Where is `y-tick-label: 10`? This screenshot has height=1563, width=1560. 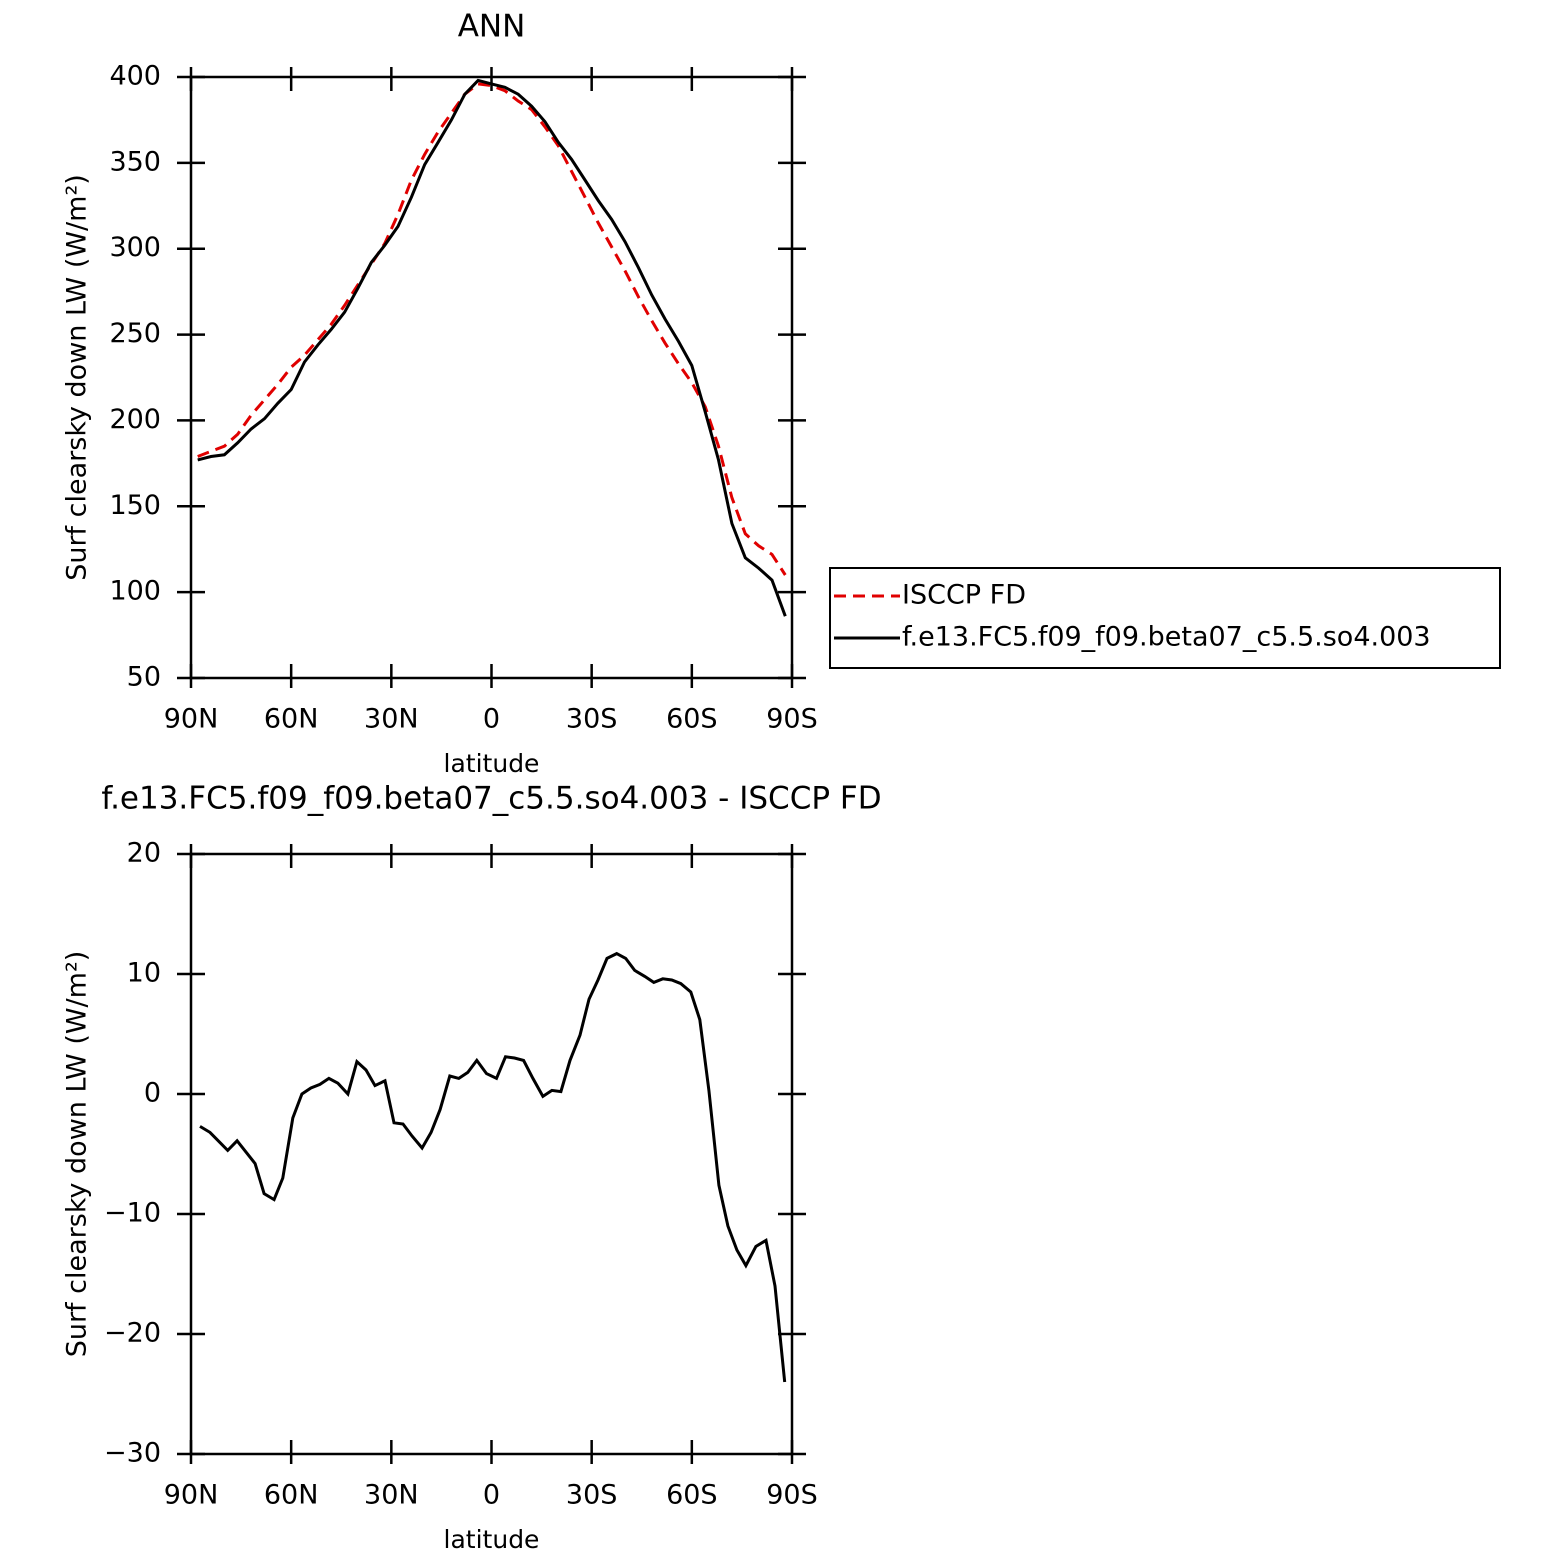
y-tick-label: 10 is located at coordinates (144, 973).